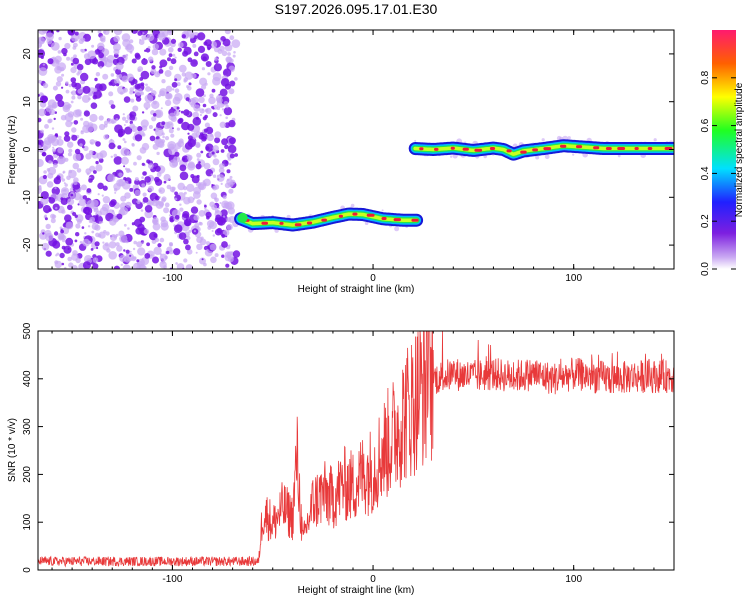 This screenshot has height=600, width=750. Describe the element at coordinates (27, 474) in the screenshot. I see `y-tick-label: 200` at that location.